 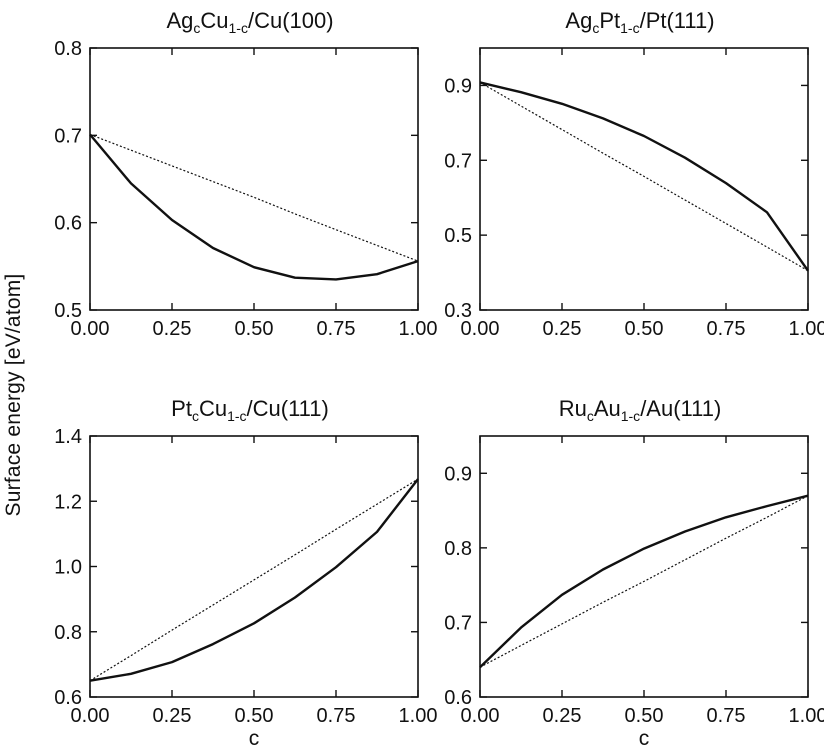 I want to click on panel-4-ytick-label: 0.8, so click(x=458, y=549).